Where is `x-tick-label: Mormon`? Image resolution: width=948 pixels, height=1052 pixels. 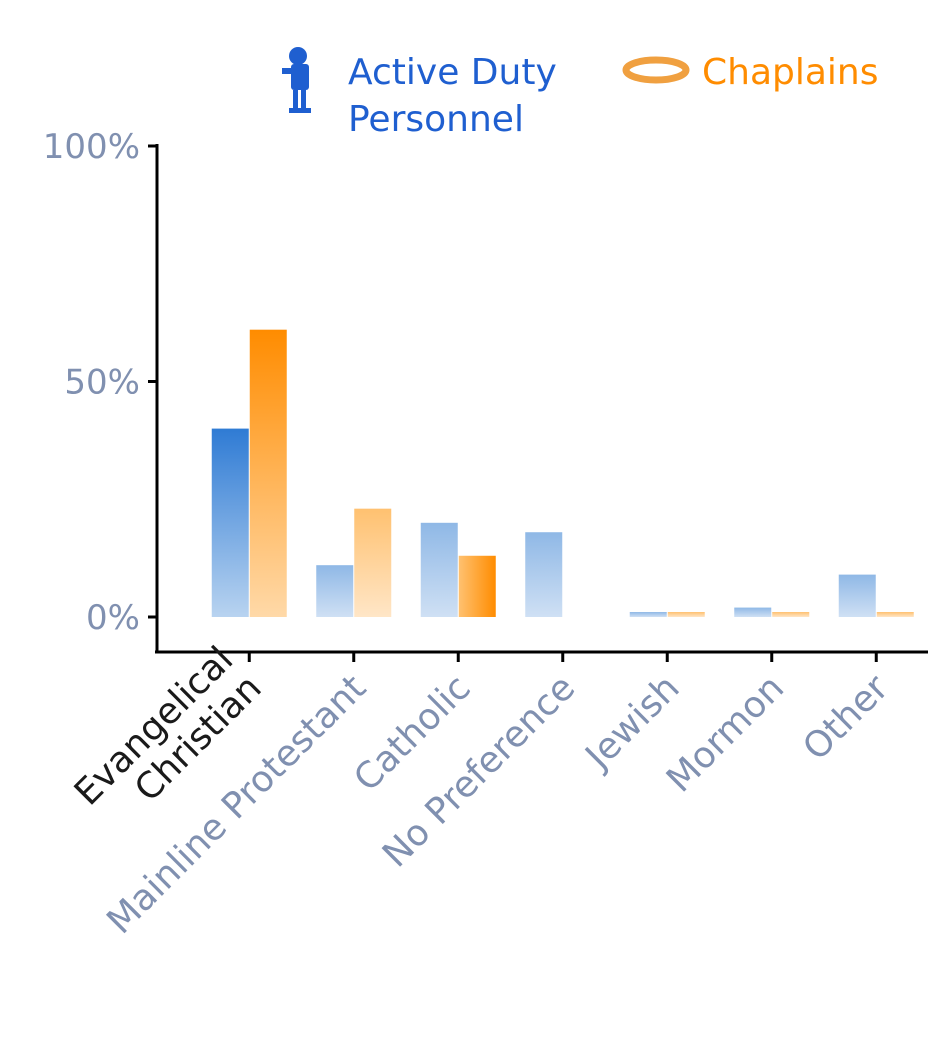
x-tick-label: Mormon is located at coordinates (725, 733).